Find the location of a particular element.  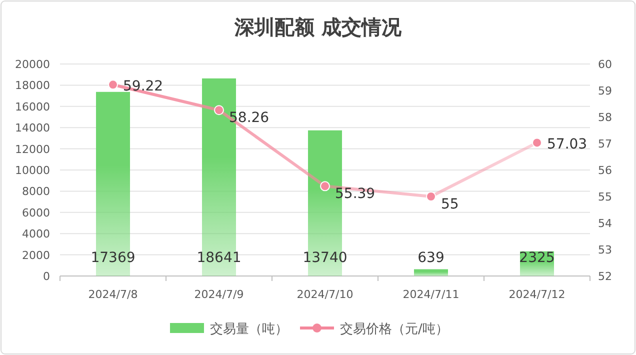

data-label: 57.03 is located at coordinates (567, 144).